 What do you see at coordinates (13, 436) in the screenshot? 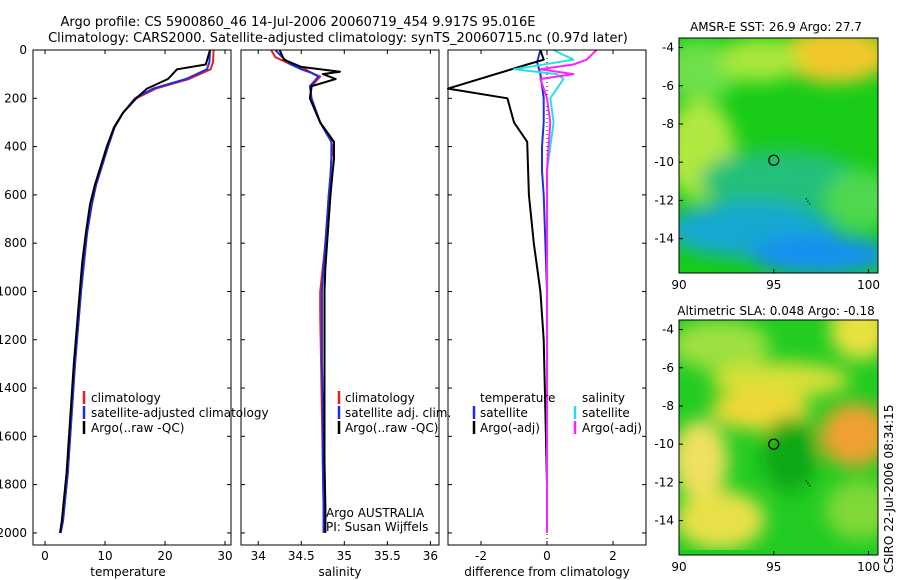
I see `y-tick-label: 1600` at bounding box center [13, 436].